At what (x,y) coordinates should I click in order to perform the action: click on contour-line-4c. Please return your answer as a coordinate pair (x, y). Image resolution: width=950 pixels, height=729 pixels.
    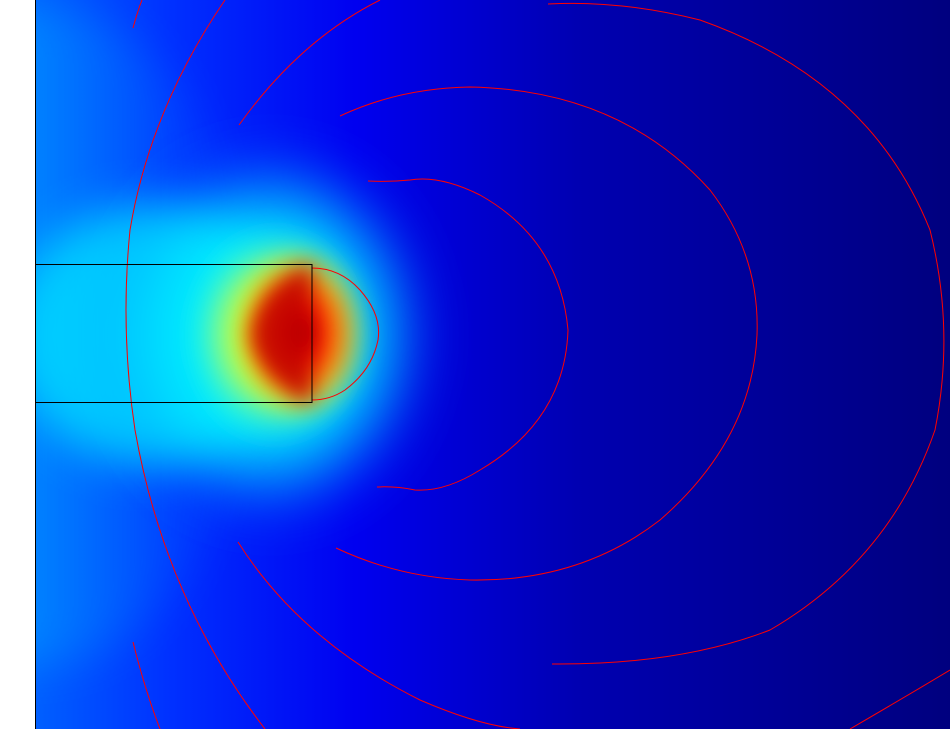
    Looking at the image, I should click on (379, 635).